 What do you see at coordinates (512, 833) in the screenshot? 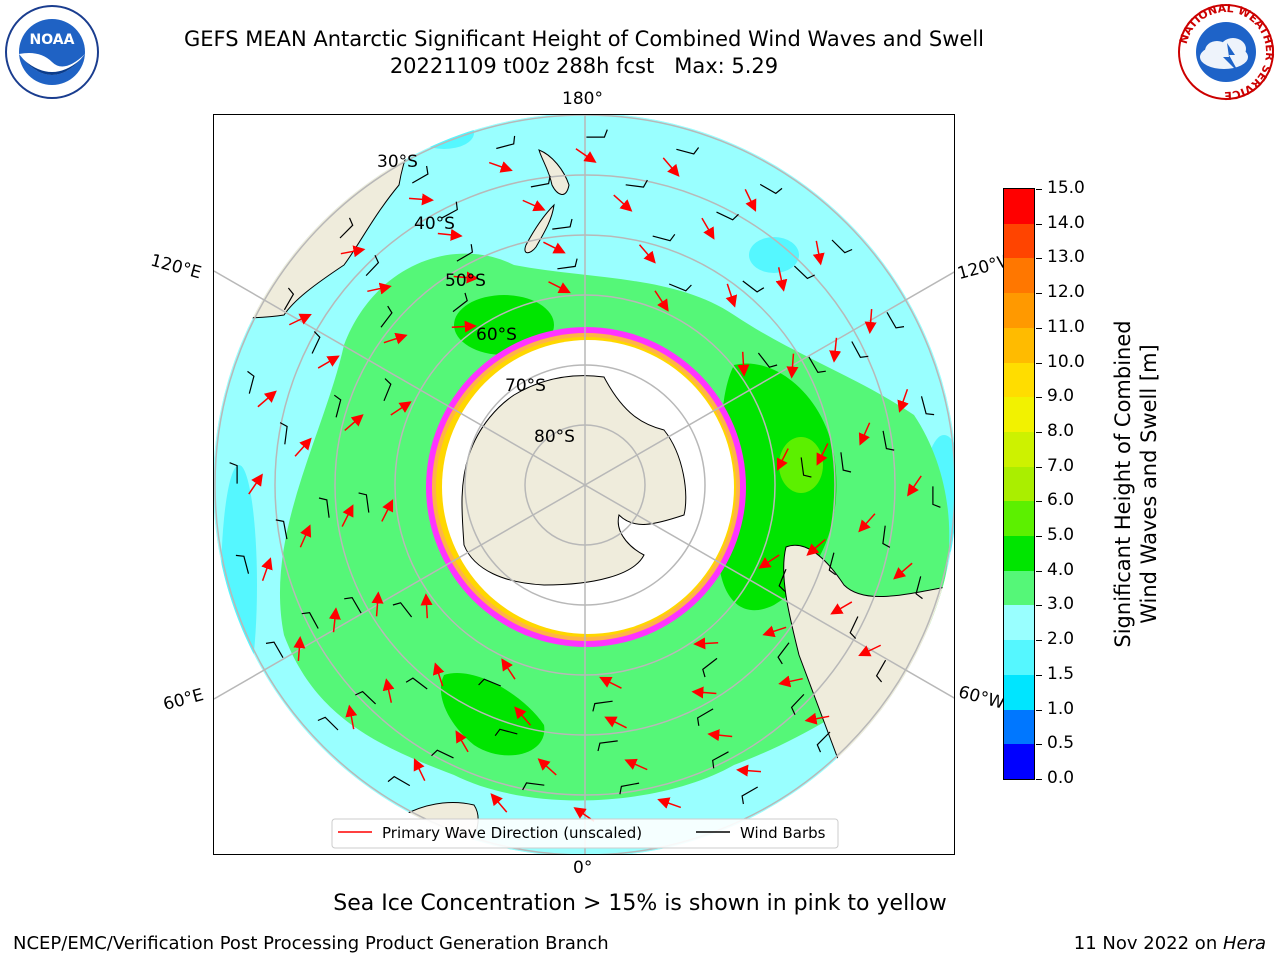
I see `legend-wave-label: Primary Wave Direction (unscaled)` at bounding box center [512, 833].